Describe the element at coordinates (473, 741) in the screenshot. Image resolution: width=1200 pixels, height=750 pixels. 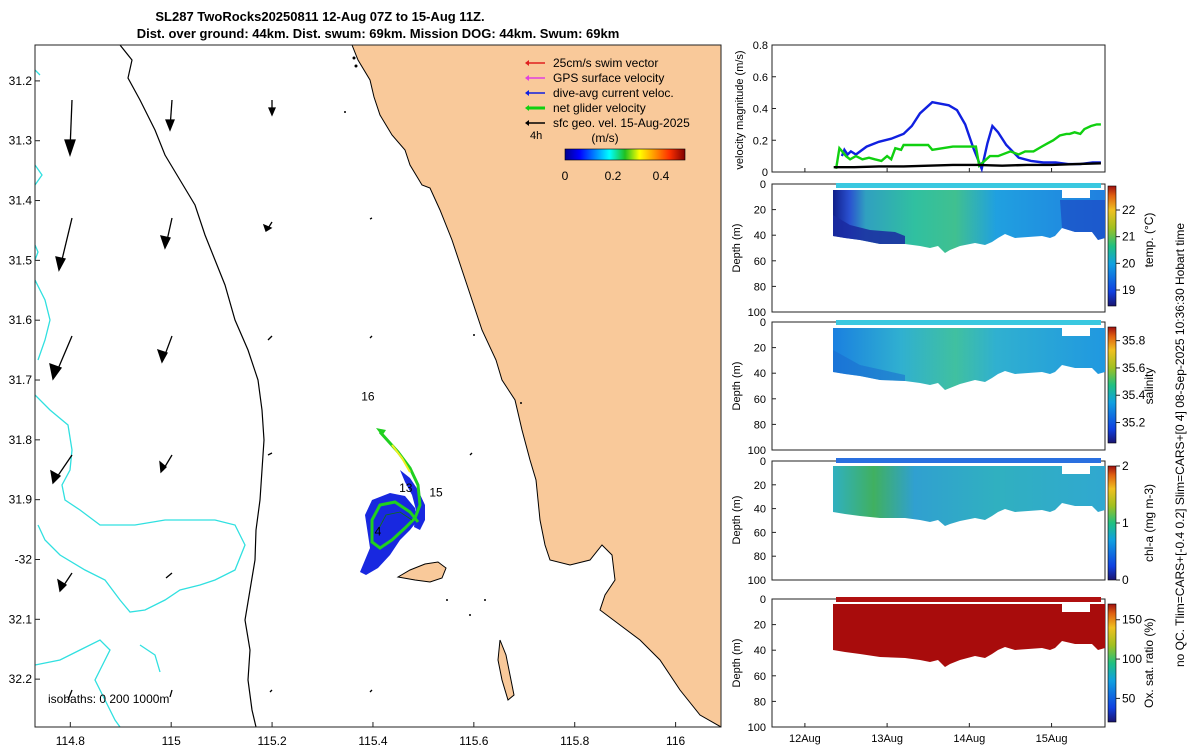
I see `map-xtick-label: 115.6` at that location.